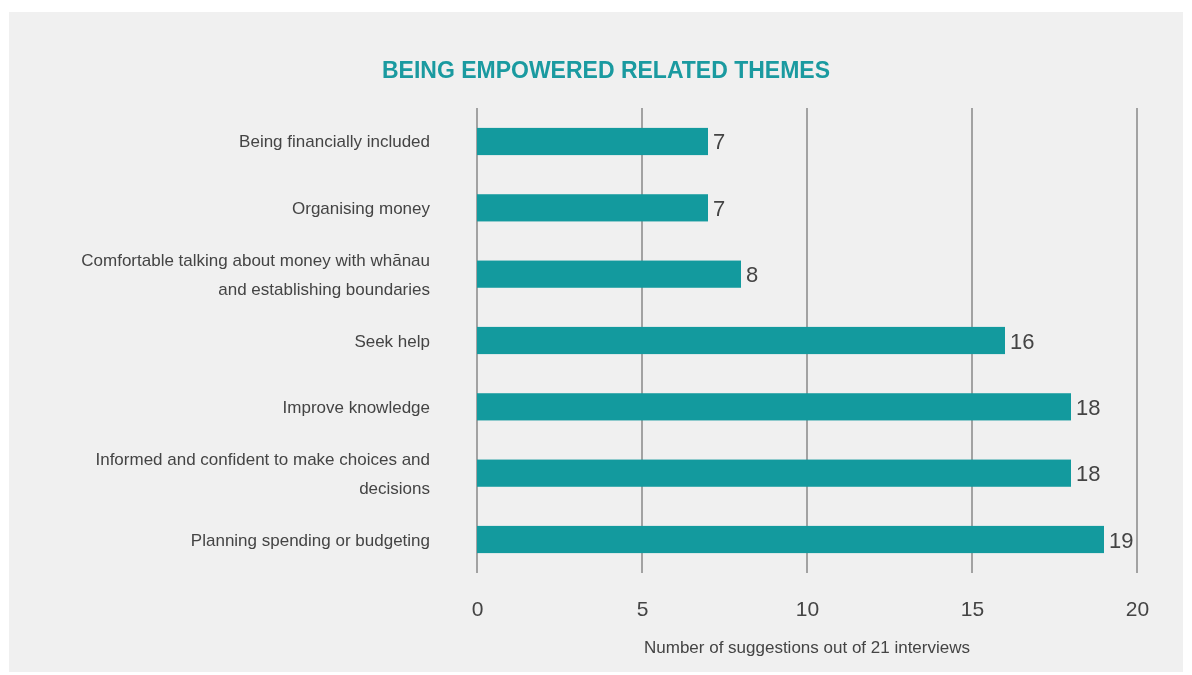 This screenshot has width=1192, height=675. Describe the element at coordinates (642, 608) in the screenshot. I see `x-tick-label: 5` at that location.